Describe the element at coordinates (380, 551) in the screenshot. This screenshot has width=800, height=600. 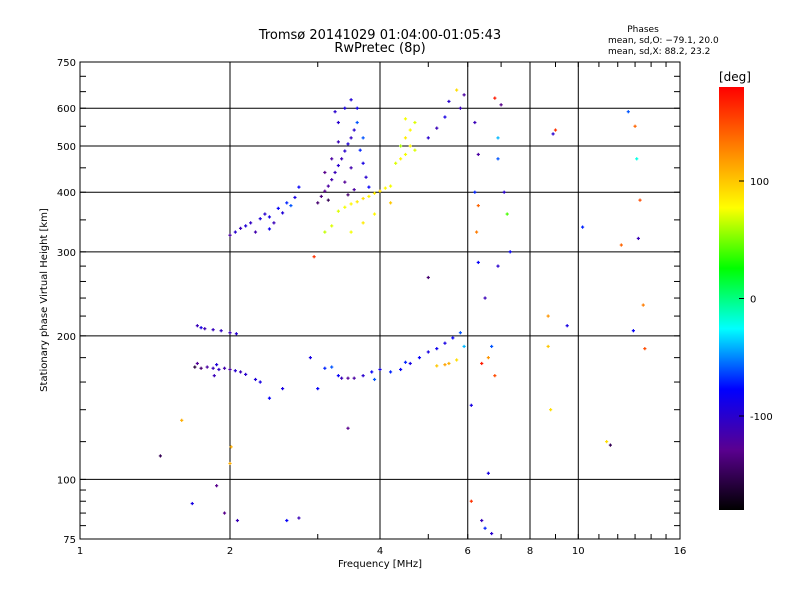
I see `x-tick-label: 4` at that location.